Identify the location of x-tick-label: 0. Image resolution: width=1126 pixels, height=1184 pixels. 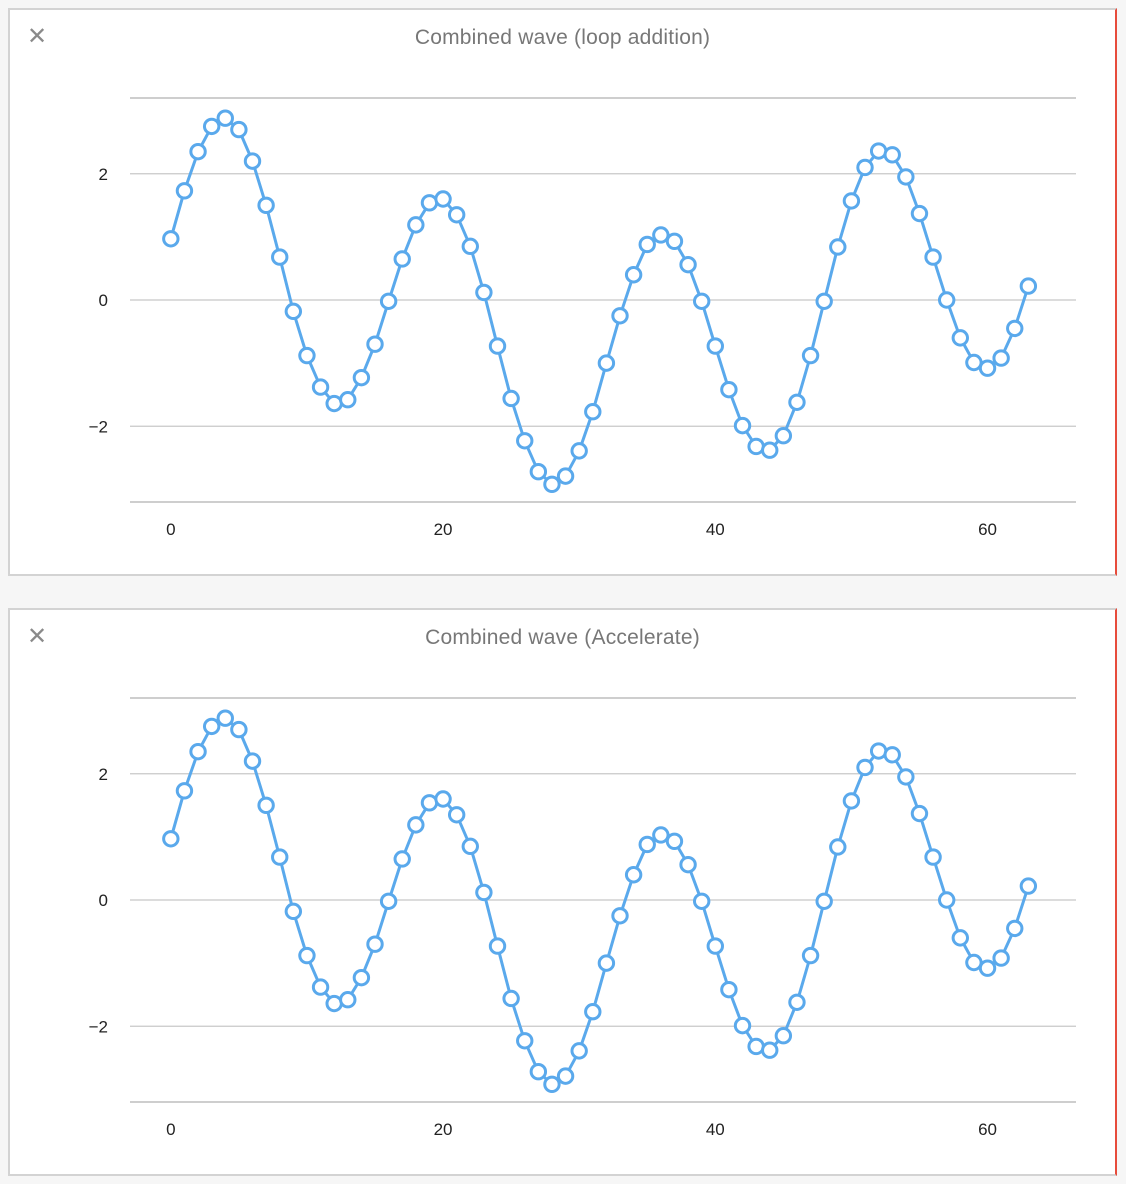
(170, 529).